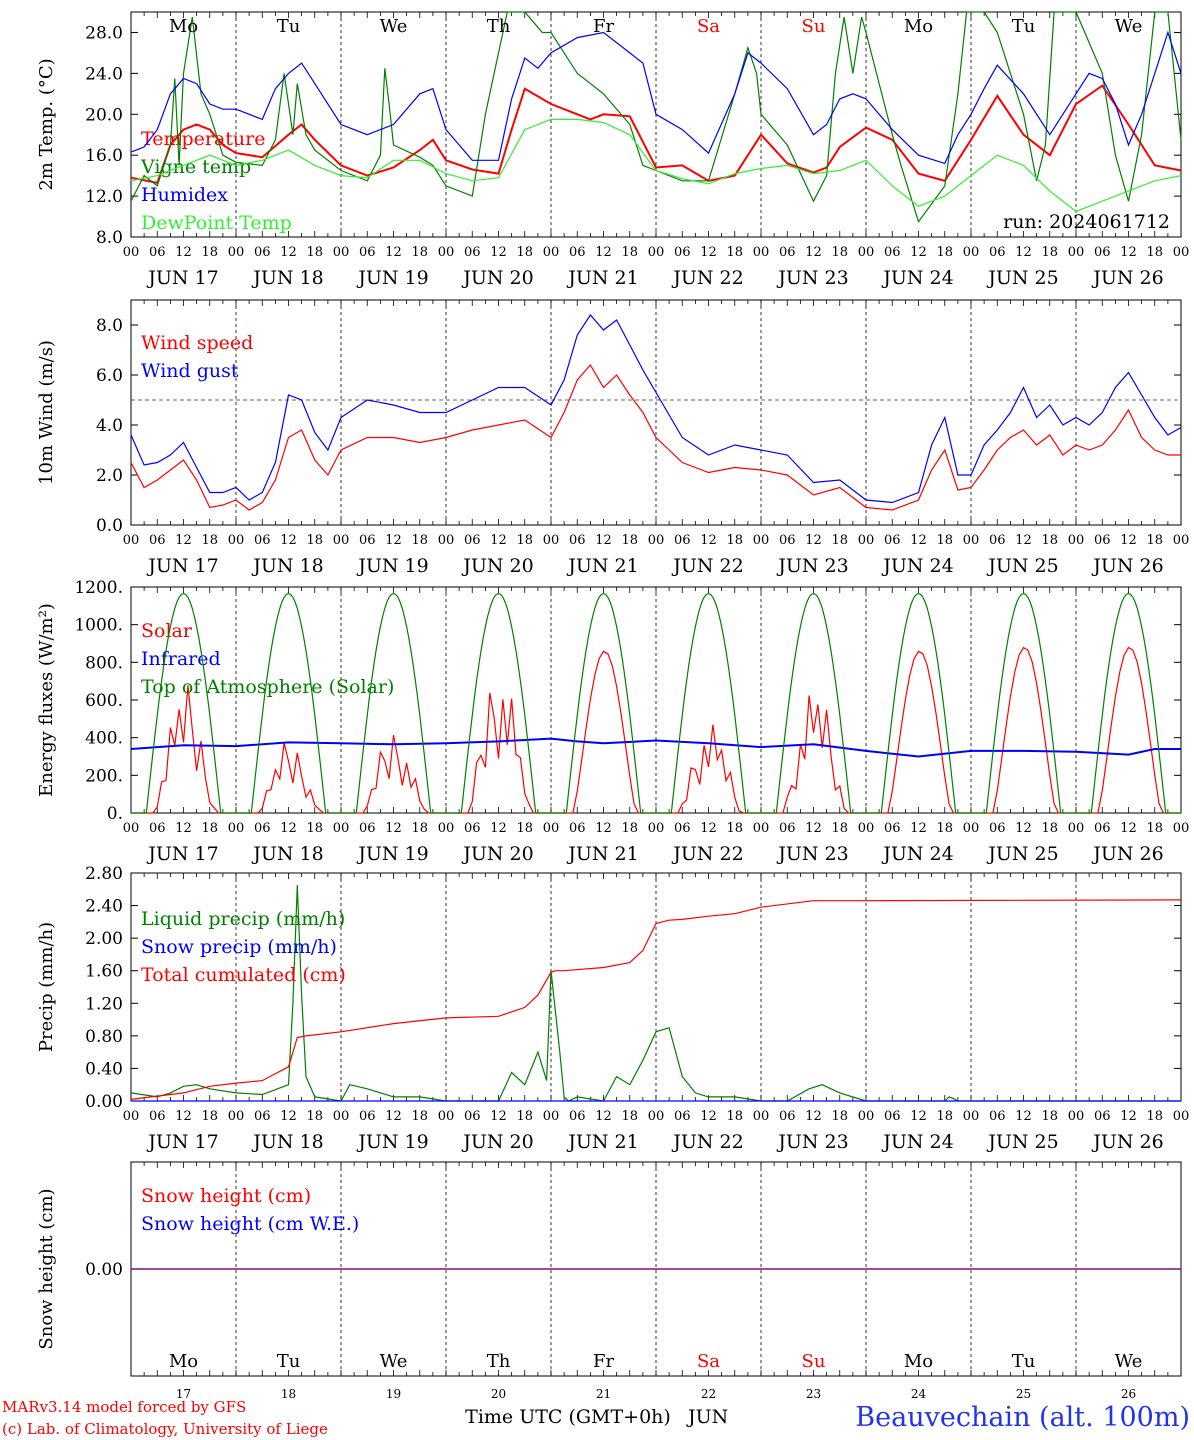  I want to click on month-label: JUN, so click(707, 1417).